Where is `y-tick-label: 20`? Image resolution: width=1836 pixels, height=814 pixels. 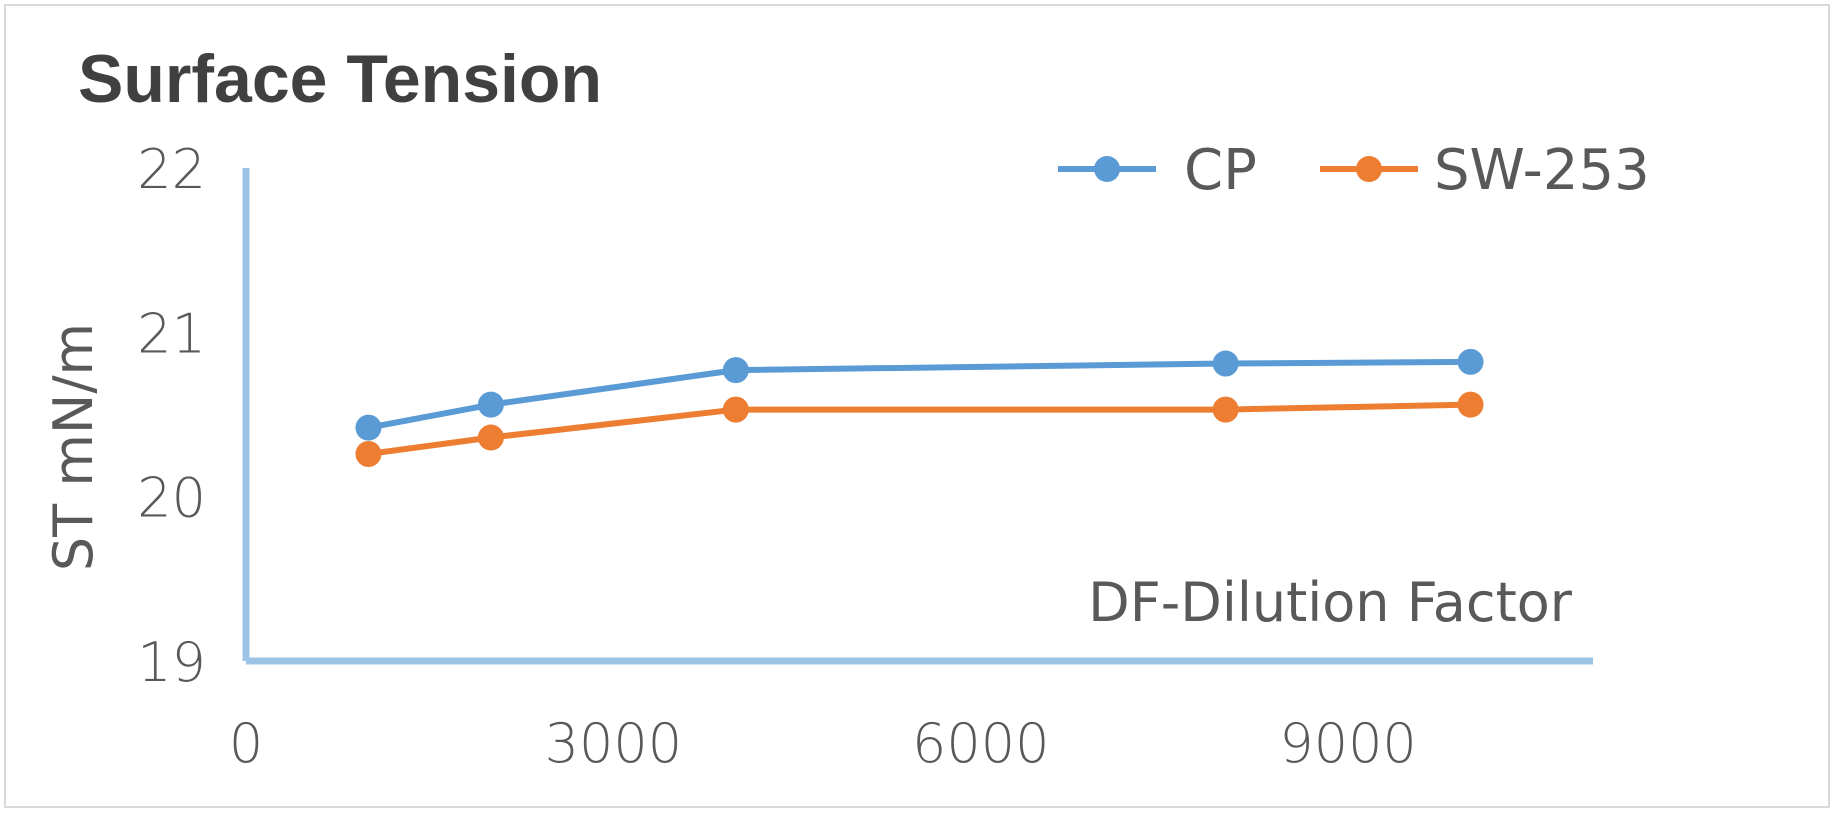 y-tick-label: 20 is located at coordinates (171, 498).